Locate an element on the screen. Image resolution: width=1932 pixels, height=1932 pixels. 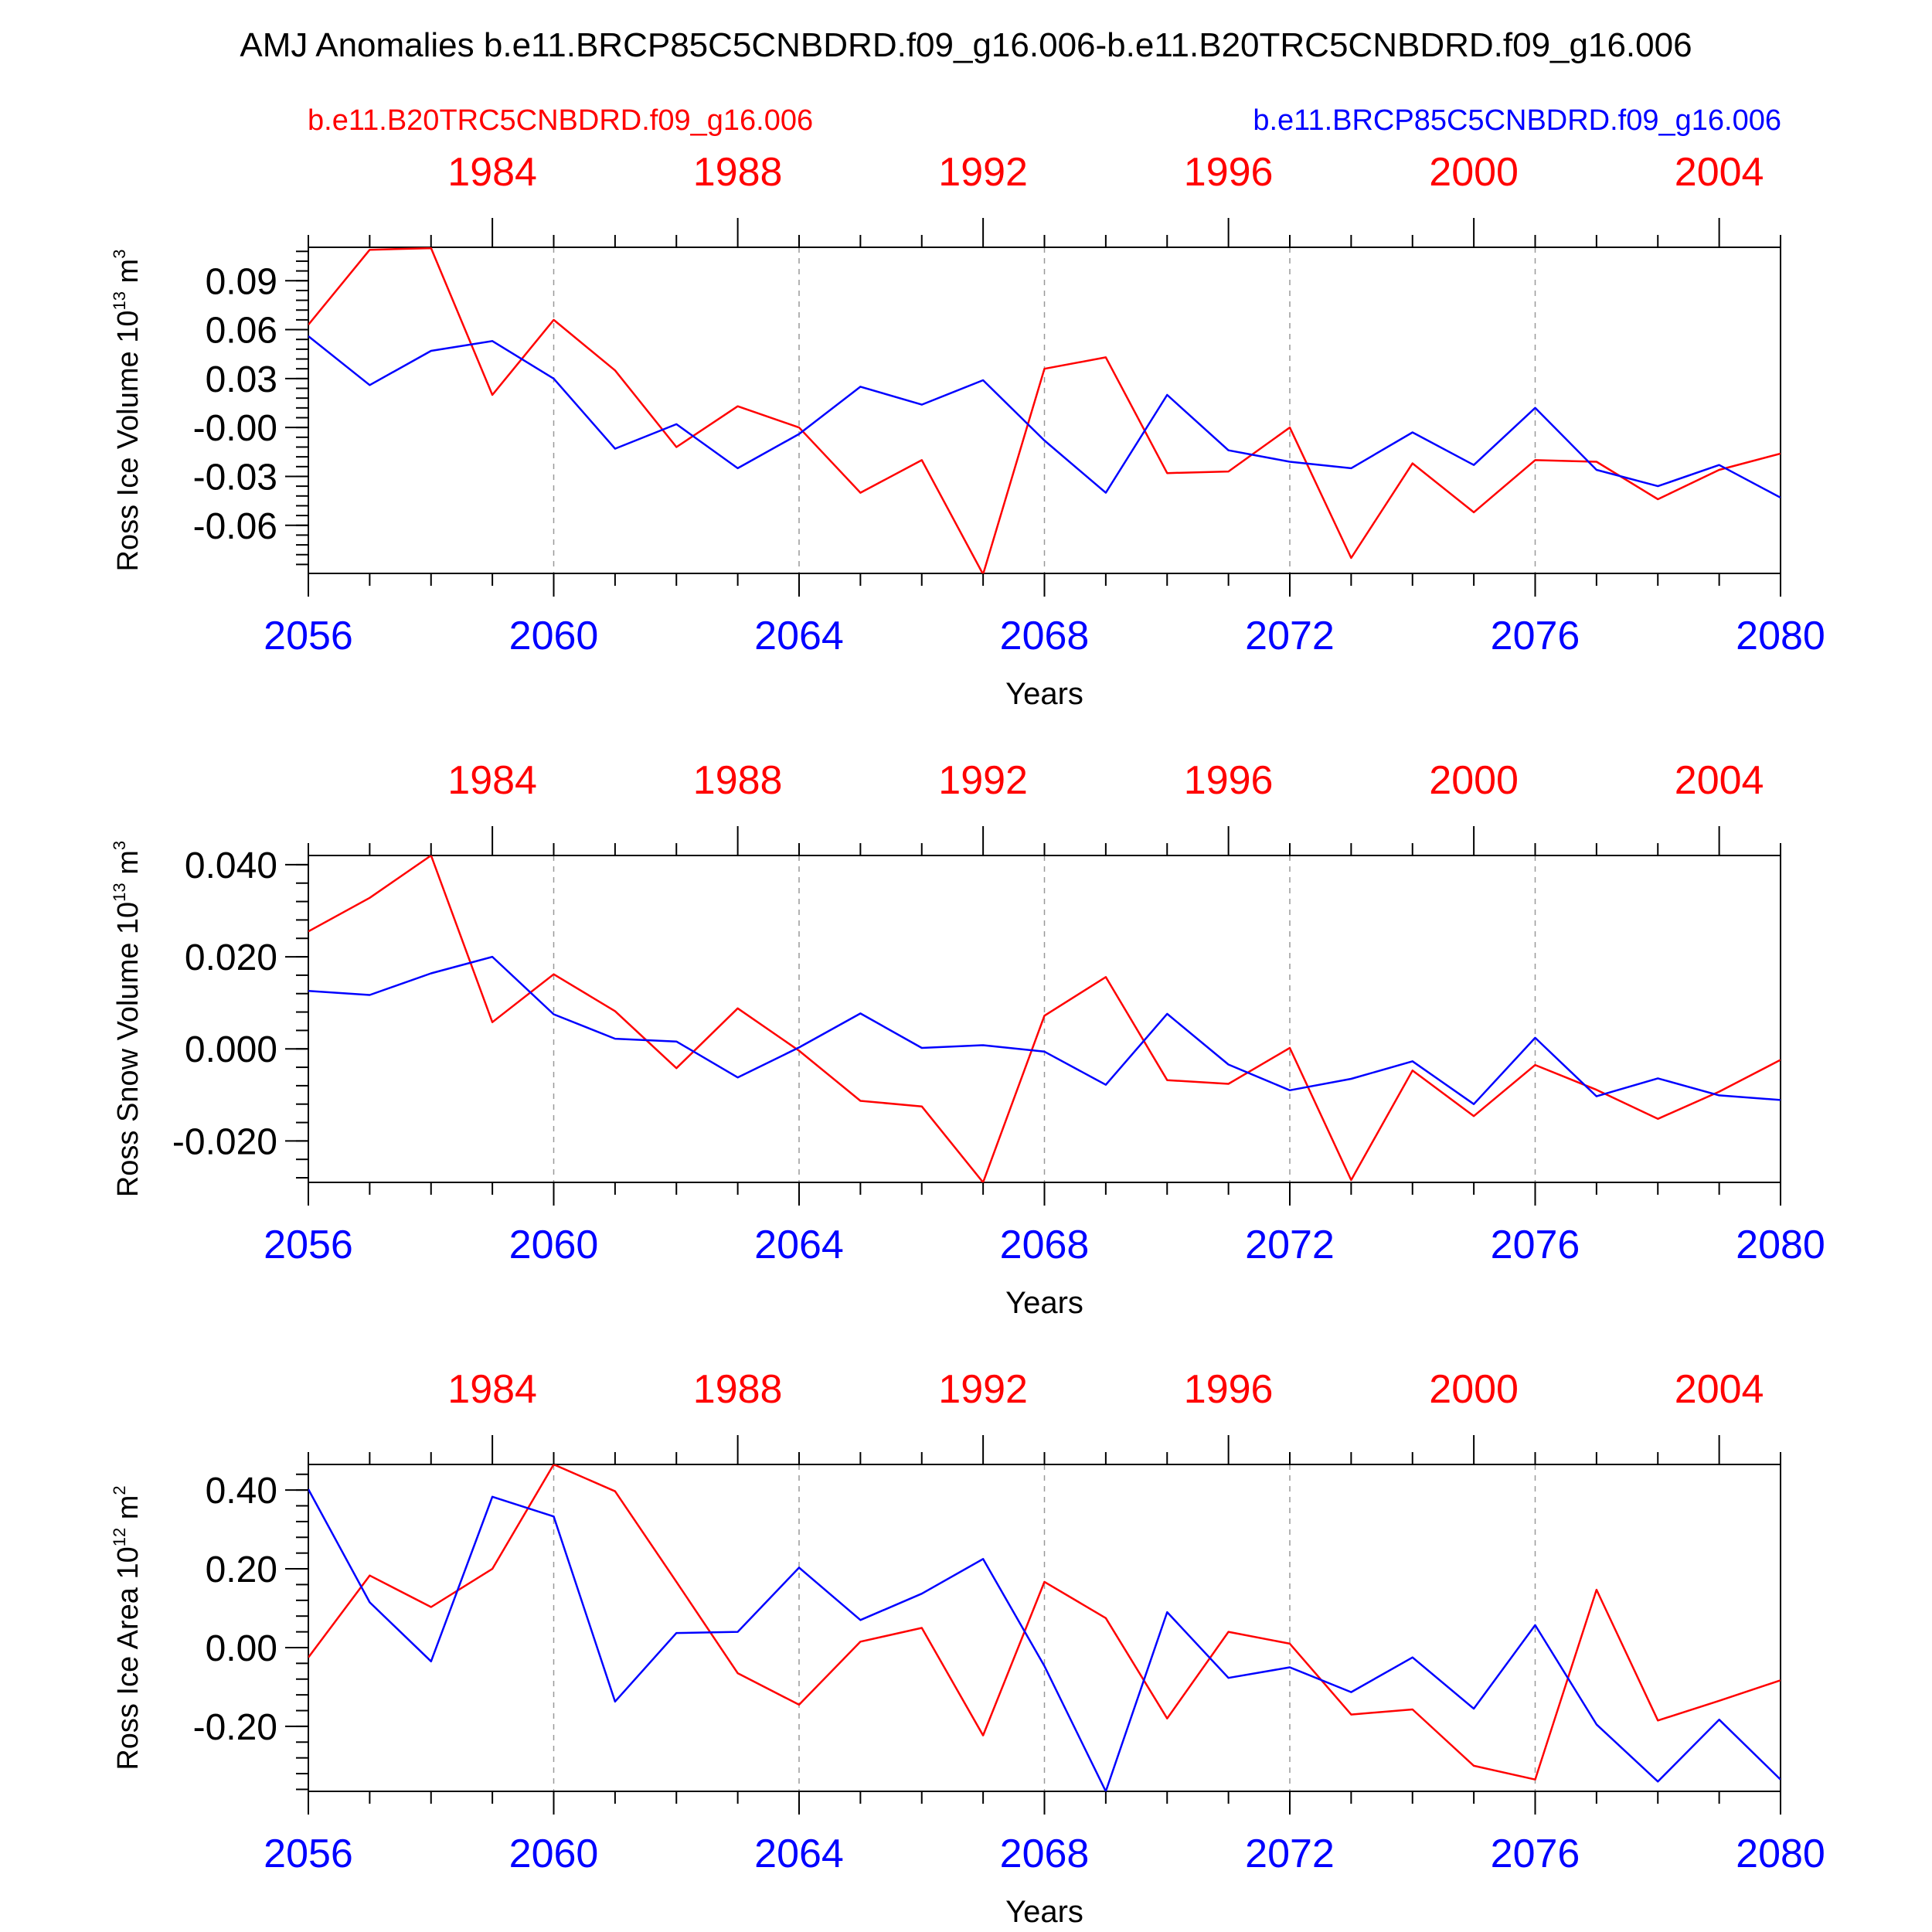
y-axis-label: Ross Snow Volume 1013 m3 is located at coordinates (128, 1019).